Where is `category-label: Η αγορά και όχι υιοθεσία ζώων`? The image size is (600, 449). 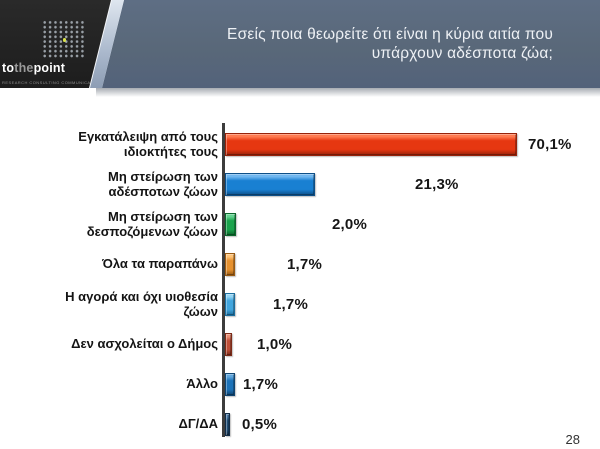 category-label: Η αγορά και όχι υιοθεσία ζώων is located at coordinates (141, 304).